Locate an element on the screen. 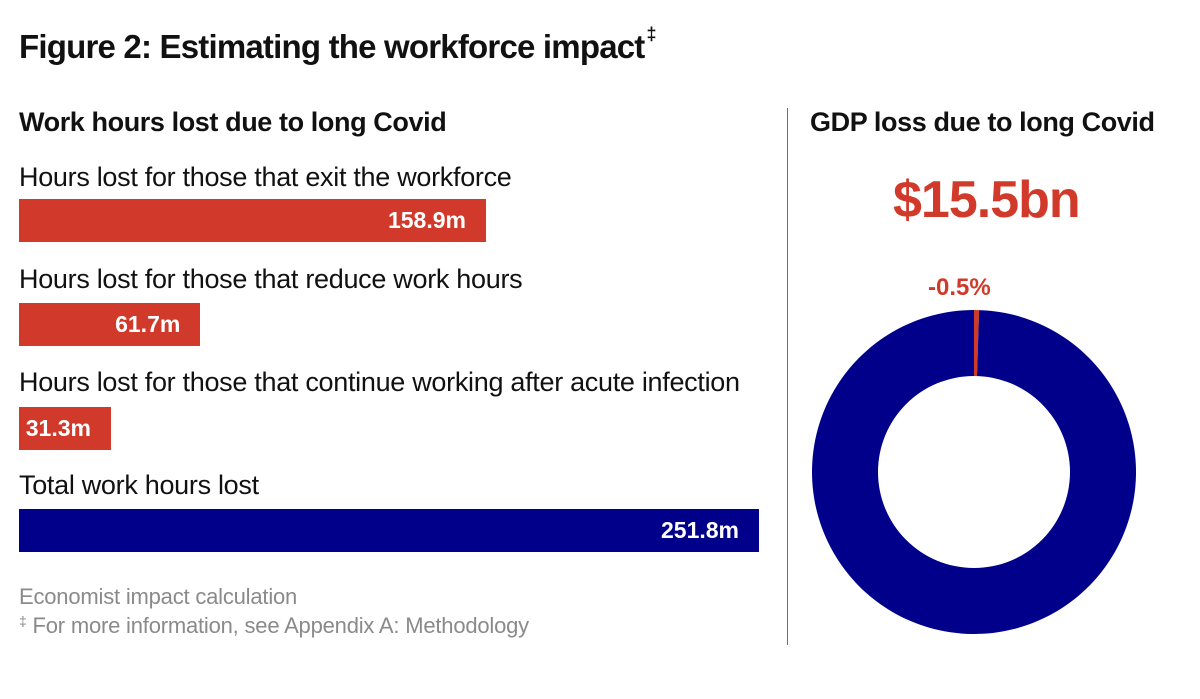 This screenshot has height=699, width=1200. footnote-mark: ‡ is located at coordinates (23, 621).